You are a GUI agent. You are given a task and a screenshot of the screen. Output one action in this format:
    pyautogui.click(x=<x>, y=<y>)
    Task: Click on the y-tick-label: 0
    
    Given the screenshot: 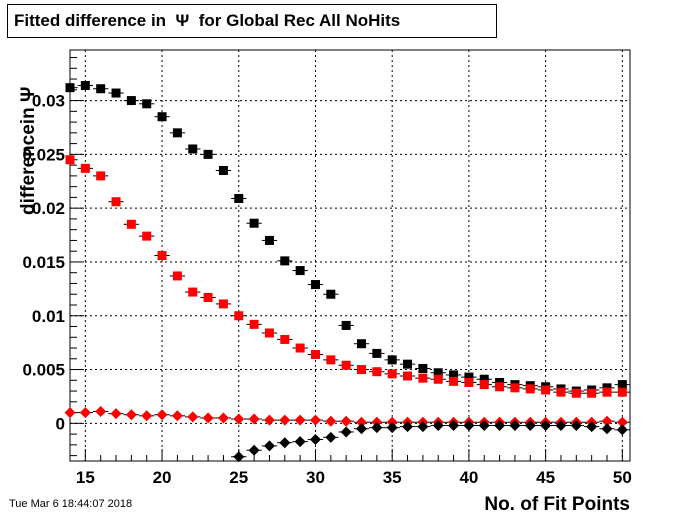 What is the action you would take?
    pyautogui.click(x=60, y=423)
    